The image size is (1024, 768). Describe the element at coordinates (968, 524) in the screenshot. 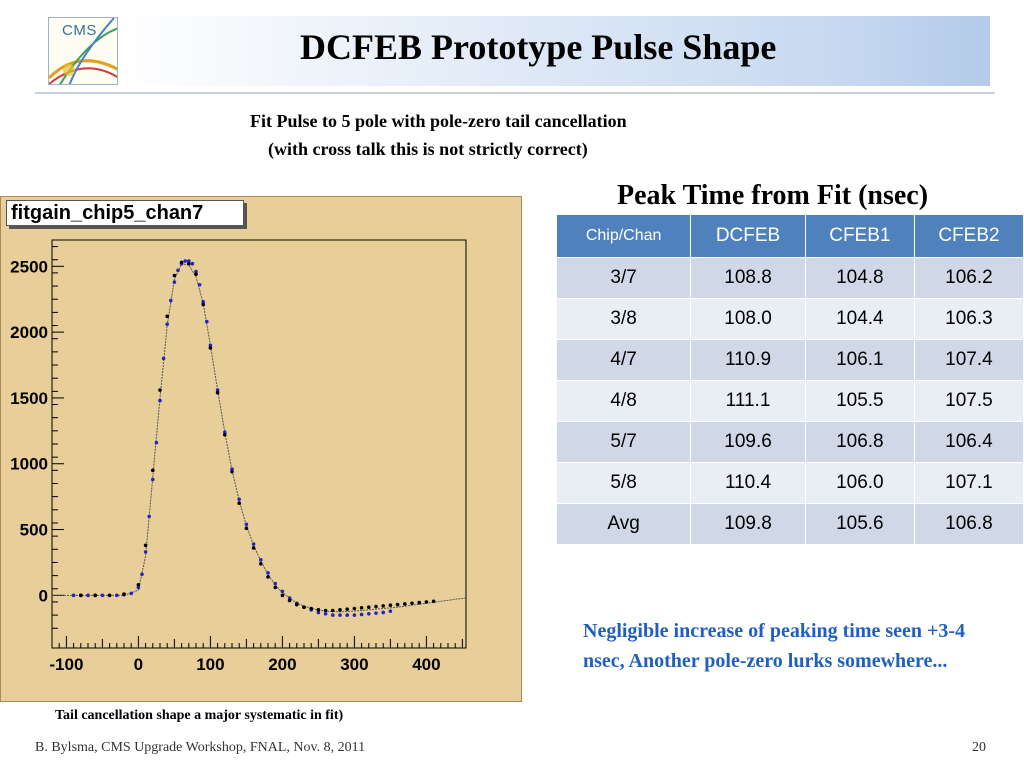

I see `table-cell: 106.8` at that location.